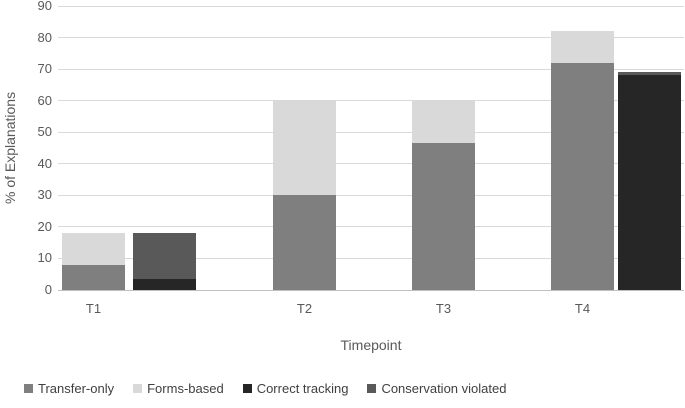 The height and width of the screenshot is (408, 685). What do you see at coordinates (304, 148) in the screenshot?
I see `bar-segment-t2-forms-based` at bounding box center [304, 148].